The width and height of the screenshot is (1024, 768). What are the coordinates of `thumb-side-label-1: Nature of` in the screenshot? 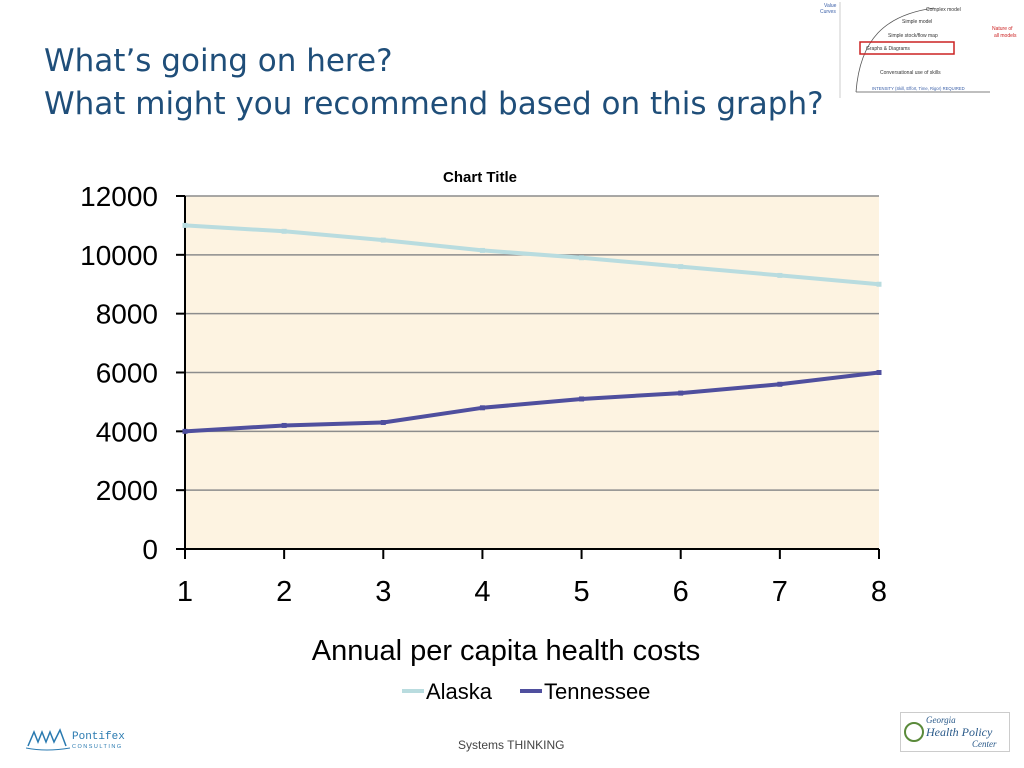 It's located at (1002, 29).